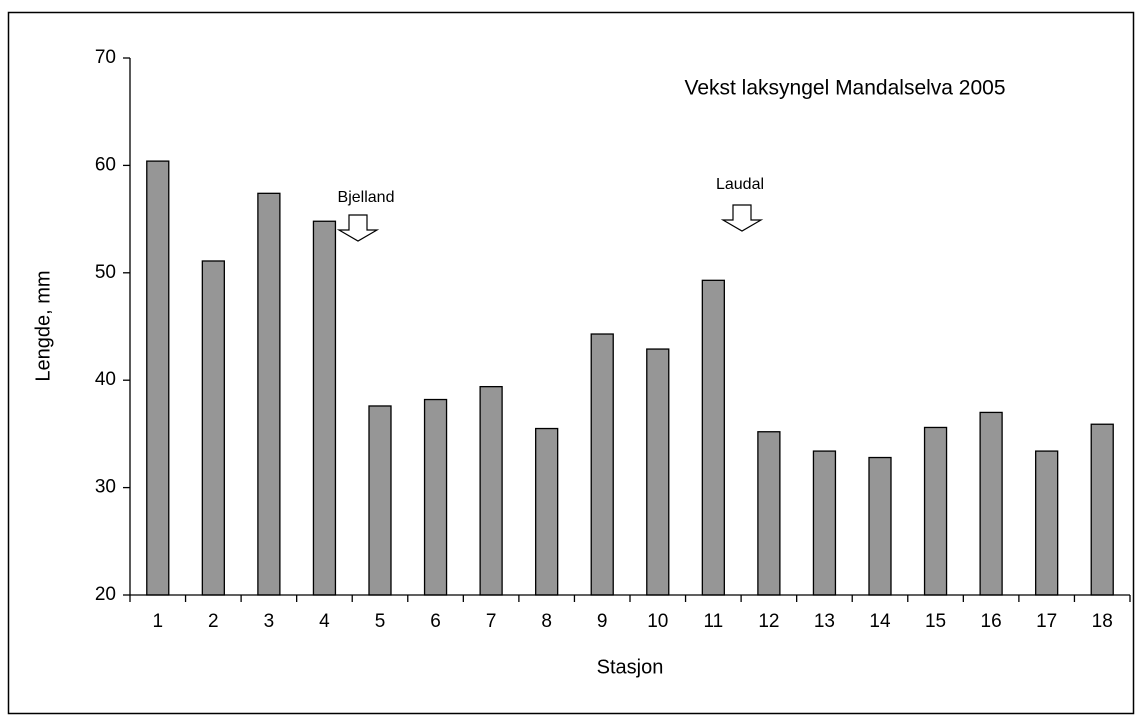 This screenshot has width=1135, height=715. Describe the element at coordinates (366, 197) in the screenshot. I see `annotation: Bjelland` at that location.